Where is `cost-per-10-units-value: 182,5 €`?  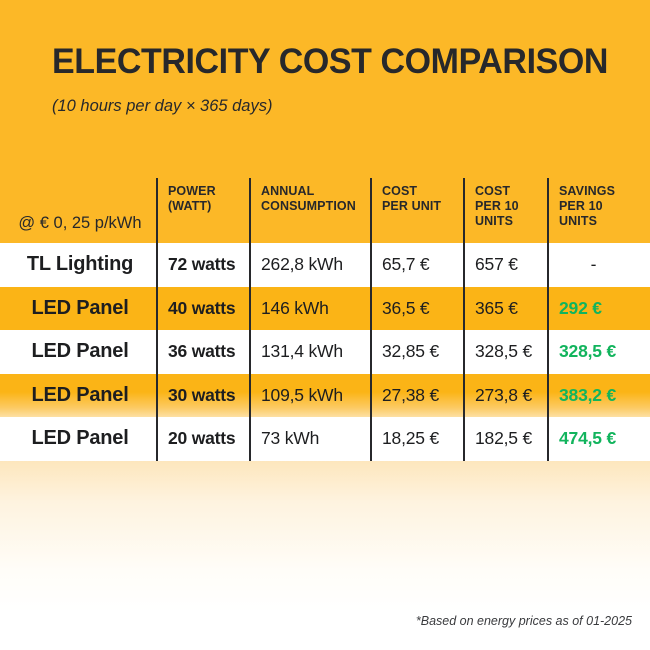
cost-per-10-units-value: 182,5 € is located at coordinates (503, 438).